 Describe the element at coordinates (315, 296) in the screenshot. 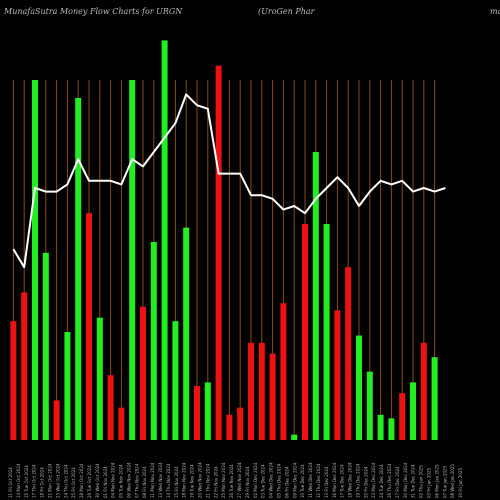

I see `bar-20-wed-nov-2024` at that location.